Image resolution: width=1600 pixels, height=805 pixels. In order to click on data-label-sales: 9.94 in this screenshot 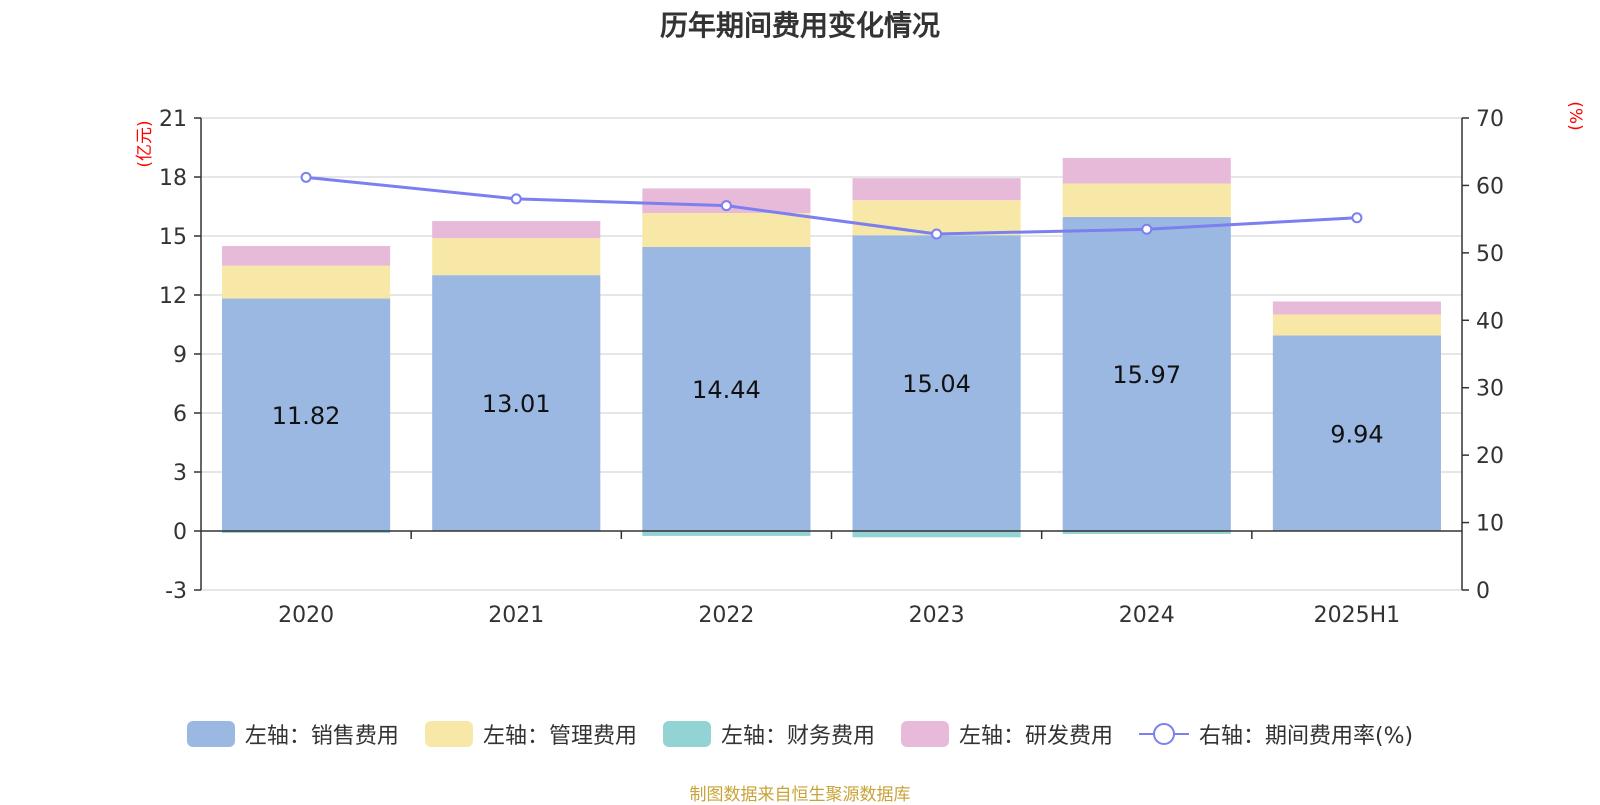, I will do `click(1356, 434)`.